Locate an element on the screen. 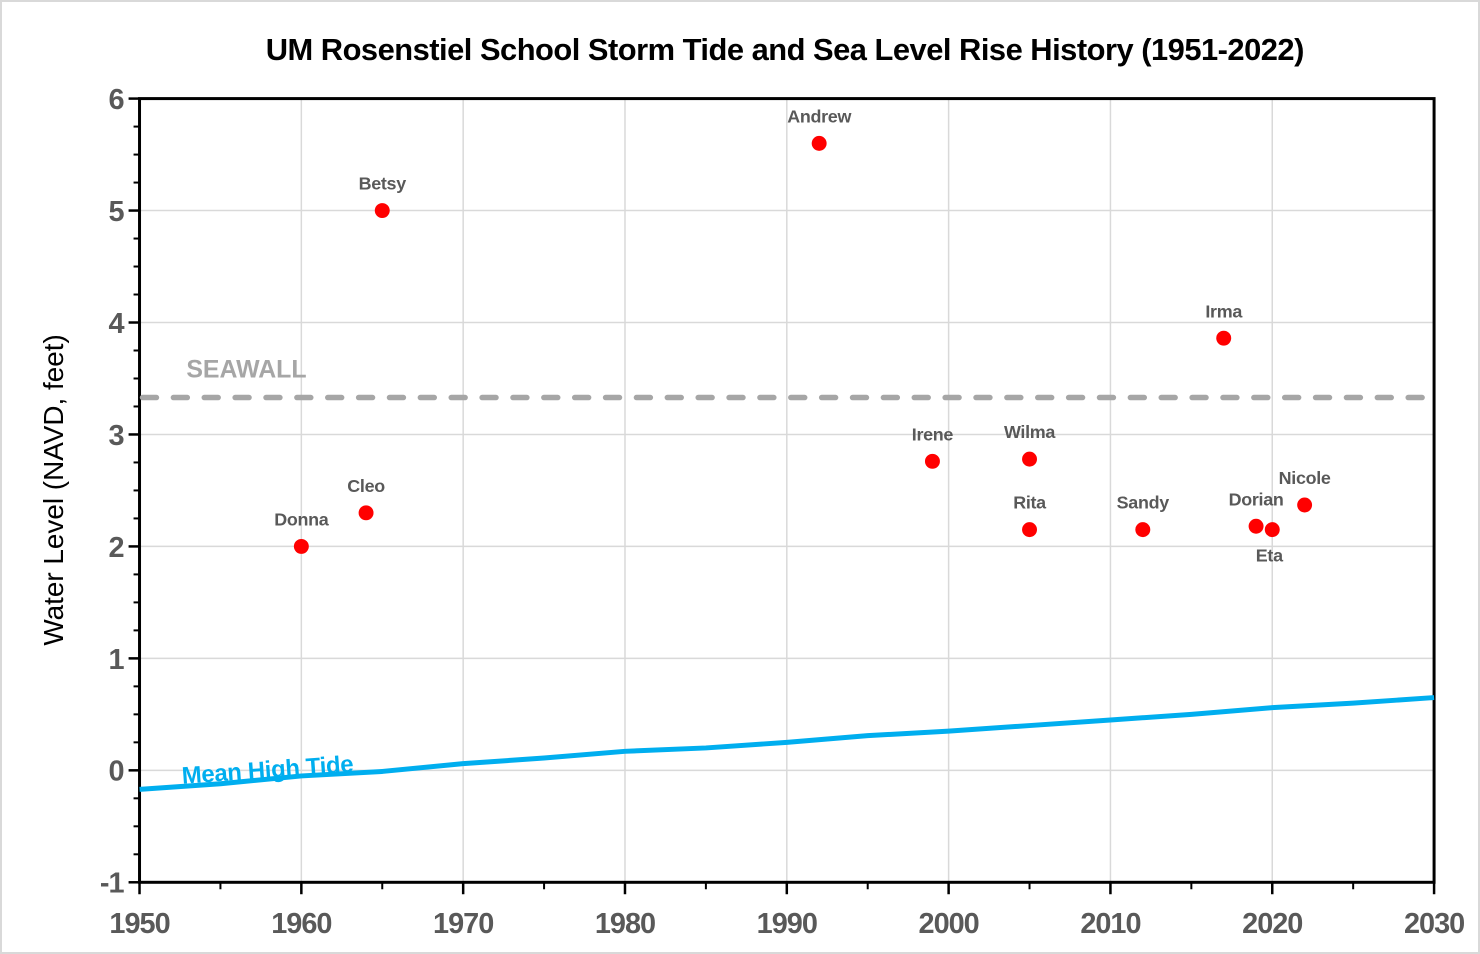 The height and width of the screenshot is (954, 1480). seawall-label: SEAWALL is located at coordinates (246, 369).